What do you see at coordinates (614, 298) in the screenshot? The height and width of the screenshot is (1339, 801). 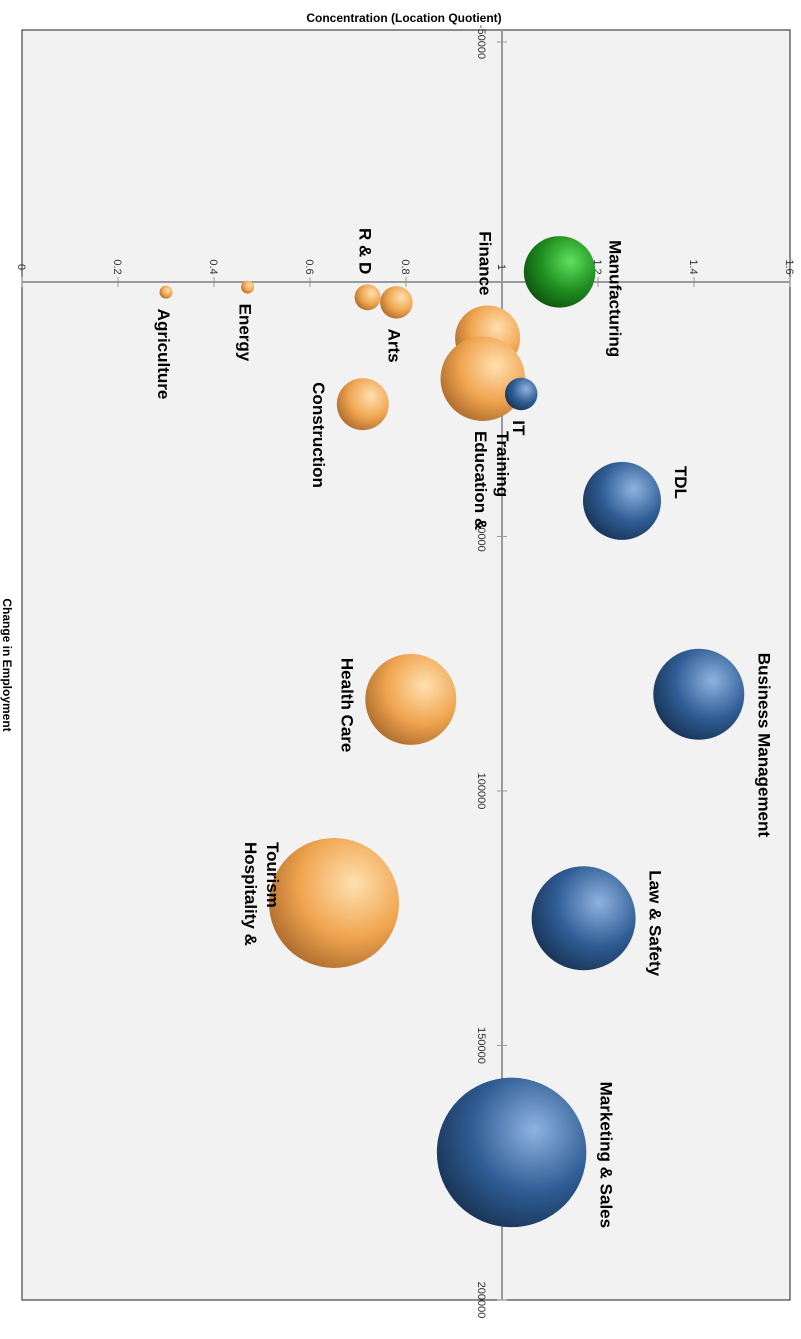 I see `label-manufacturing: Manufacturing` at bounding box center [614, 298].